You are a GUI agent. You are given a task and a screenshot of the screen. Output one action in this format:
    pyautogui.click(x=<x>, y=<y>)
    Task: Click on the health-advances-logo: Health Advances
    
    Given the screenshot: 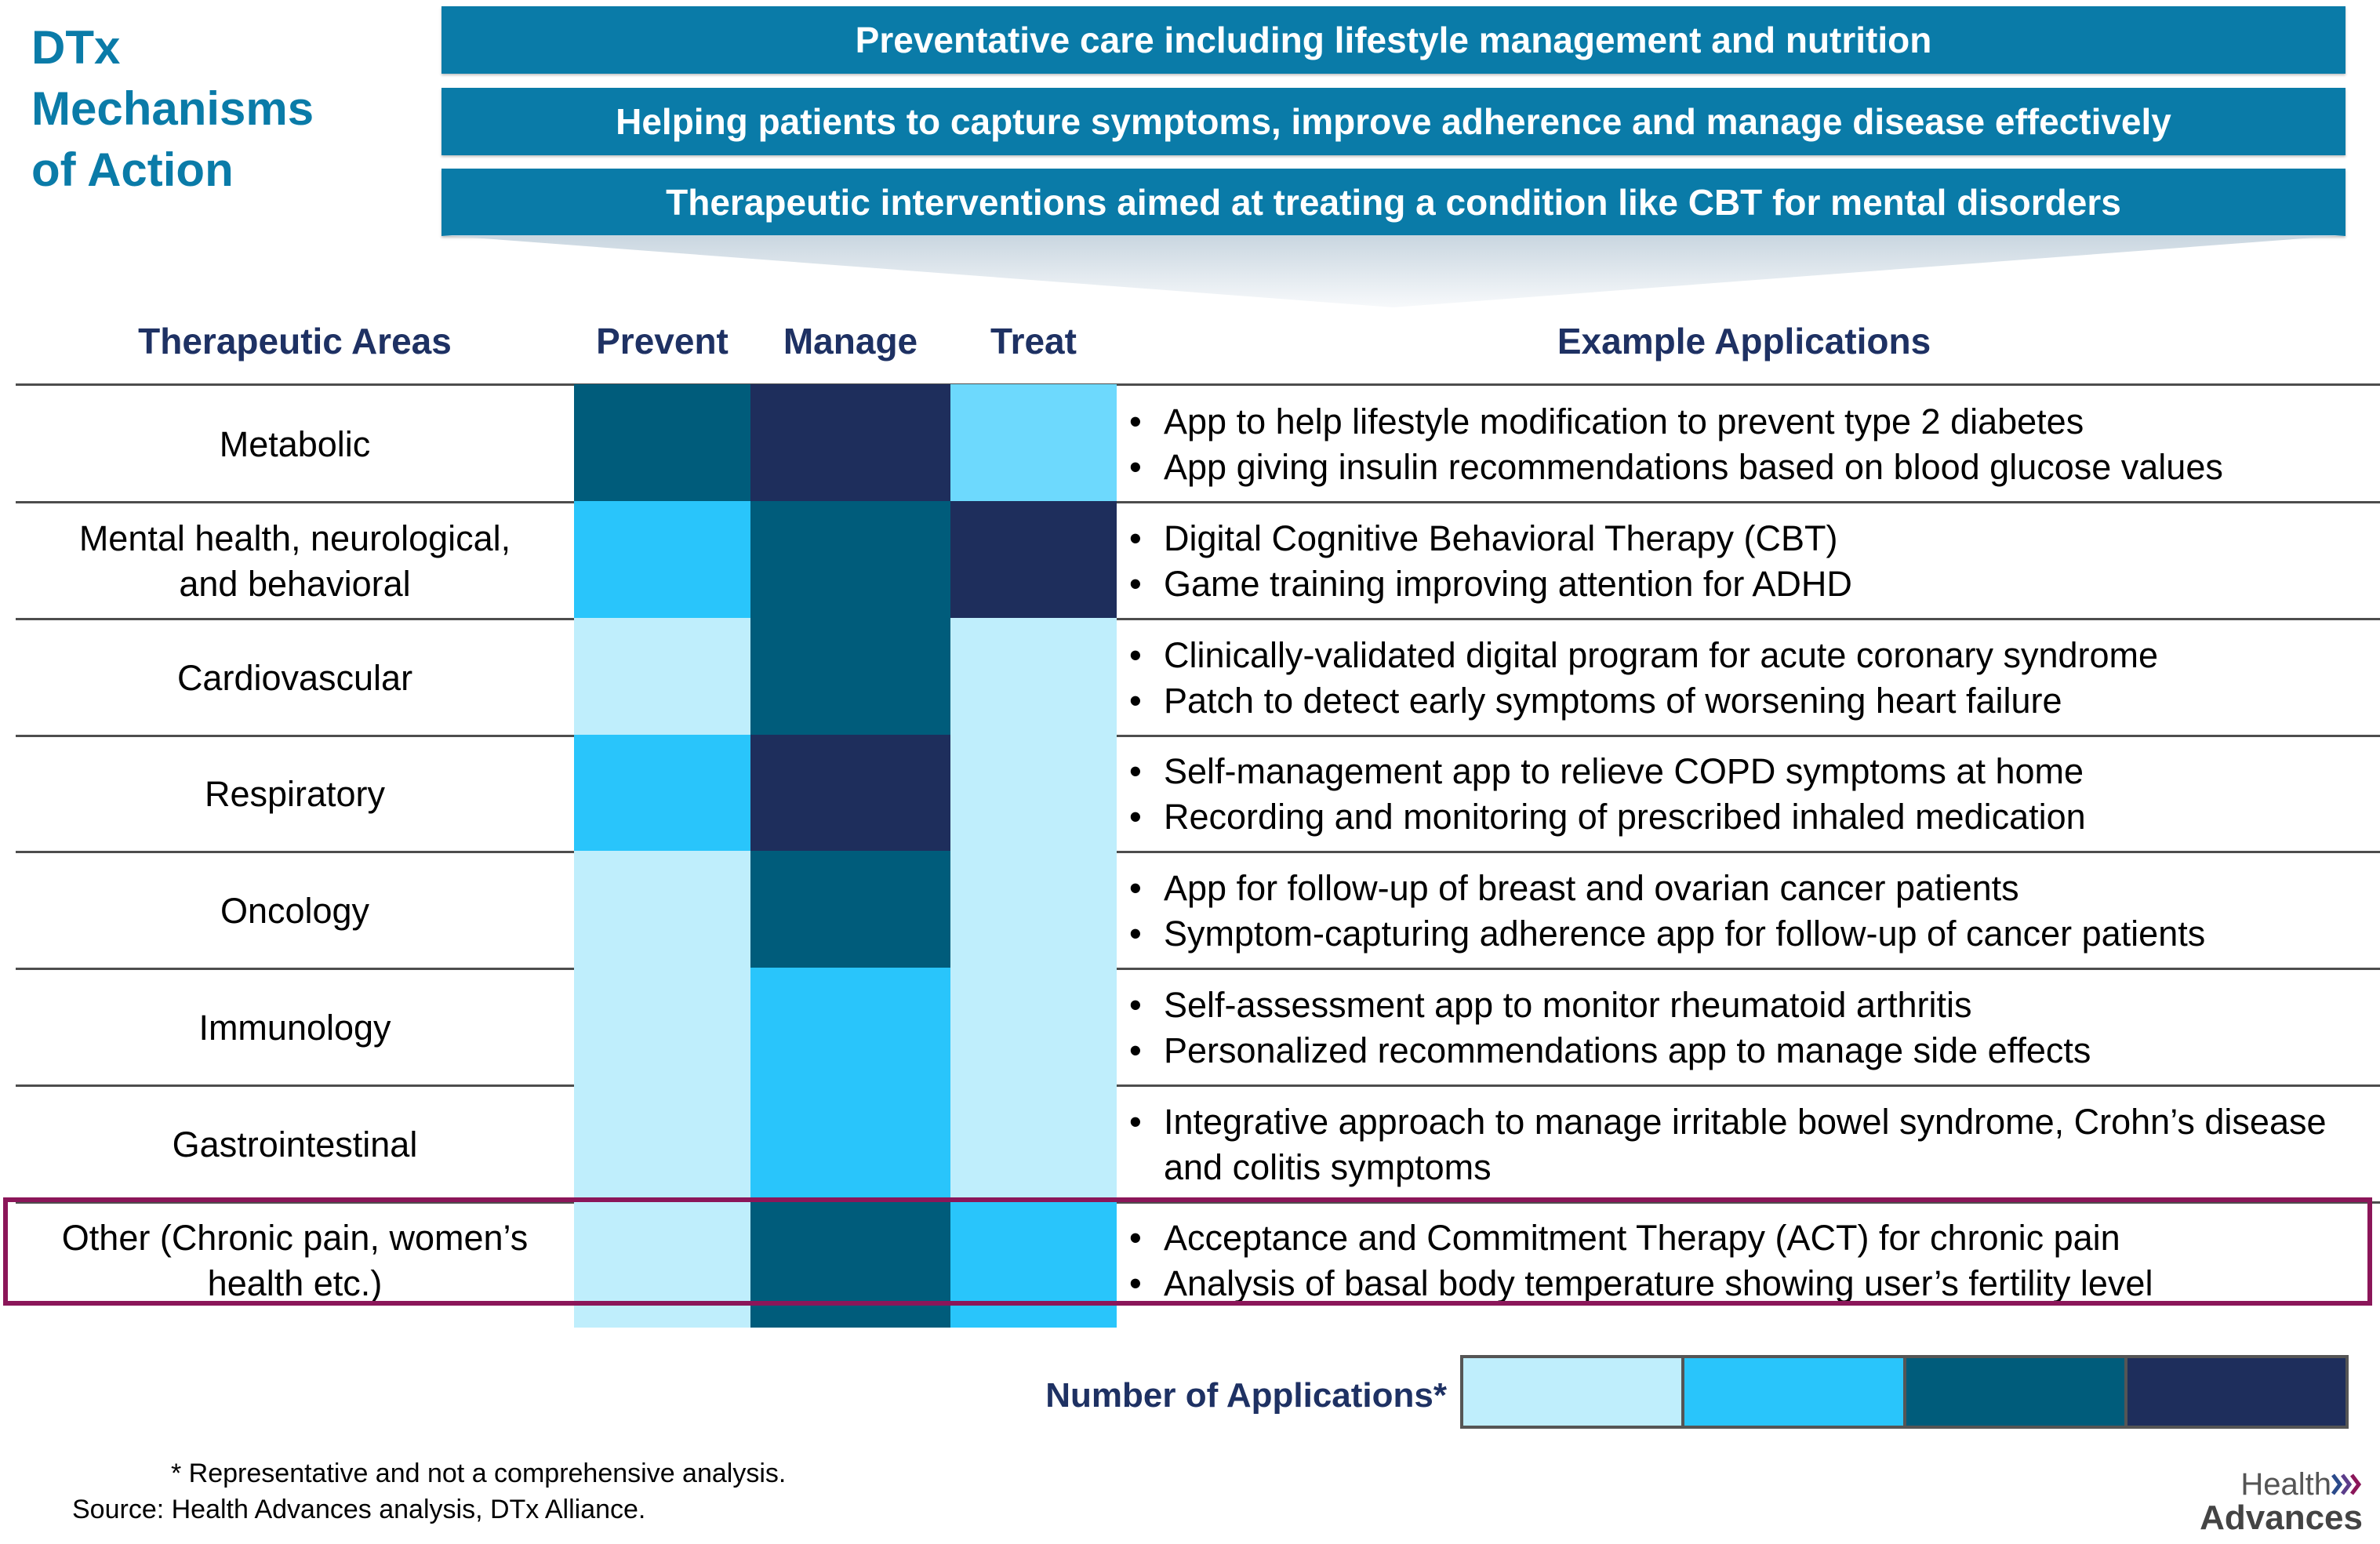 What is the action you would take?
    pyautogui.click(x=2276, y=1501)
    